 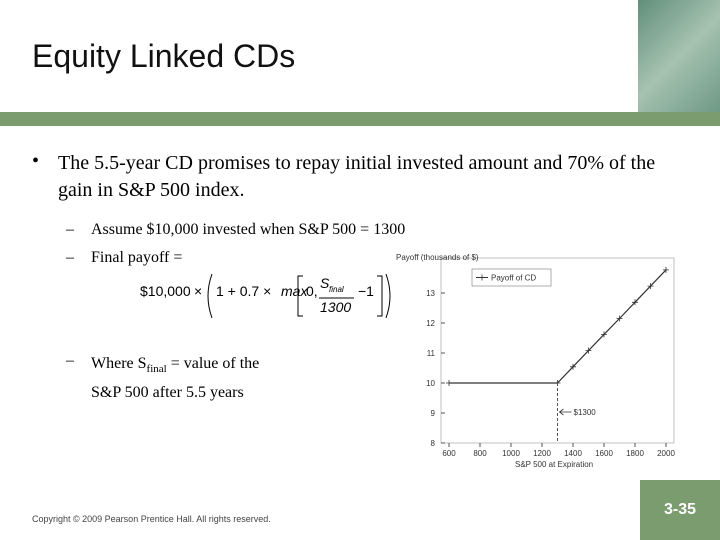 I want to click on title-band, so click(x=360, y=119).